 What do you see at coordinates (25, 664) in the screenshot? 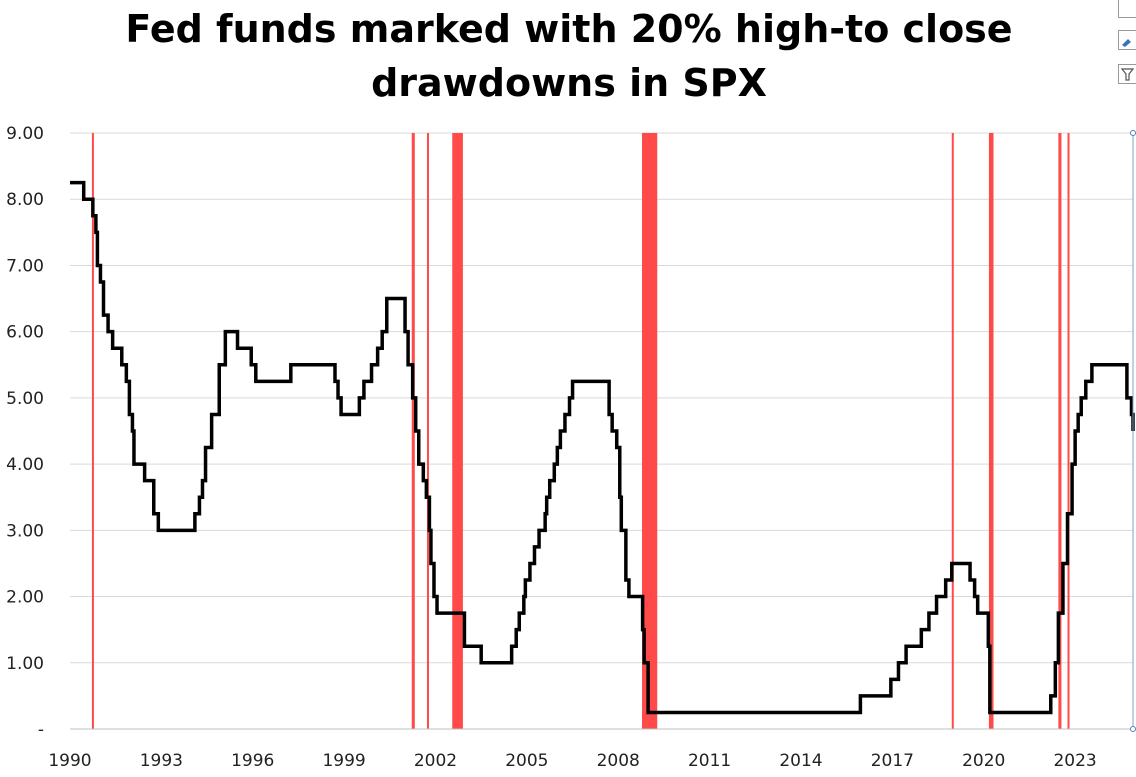
I see `y-tick-label: 1.00` at bounding box center [25, 664].